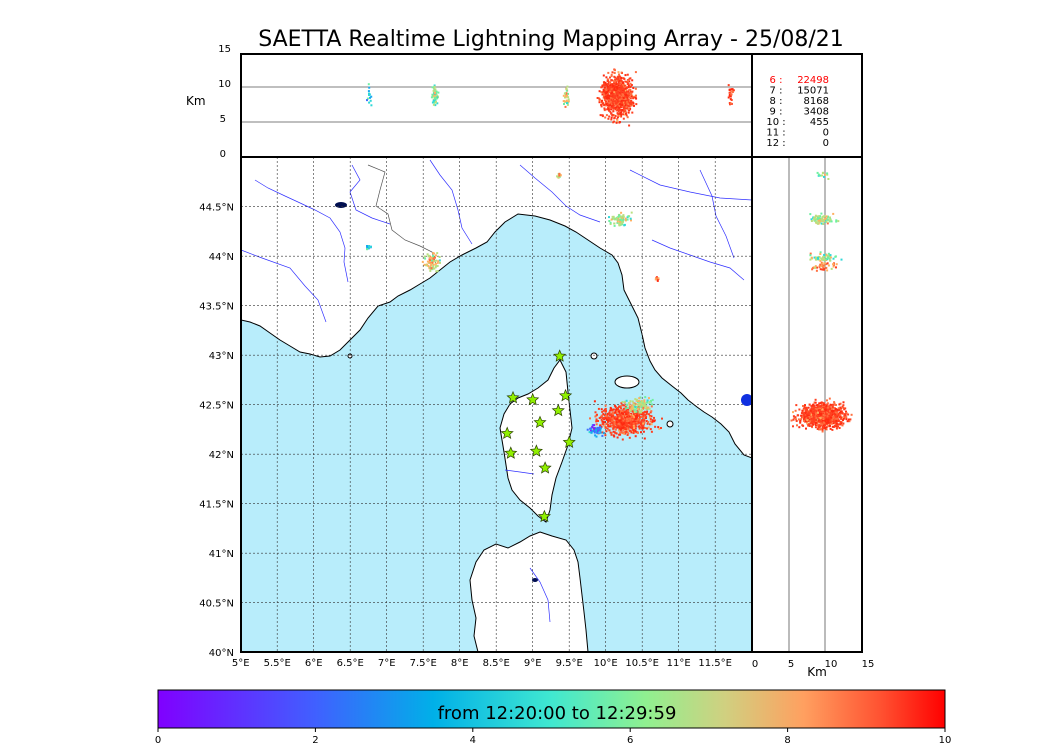 The image size is (1050, 750). What do you see at coordinates (350, 663) in the screenshot?
I see `lon-tick-label: 6.5°E` at bounding box center [350, 663].